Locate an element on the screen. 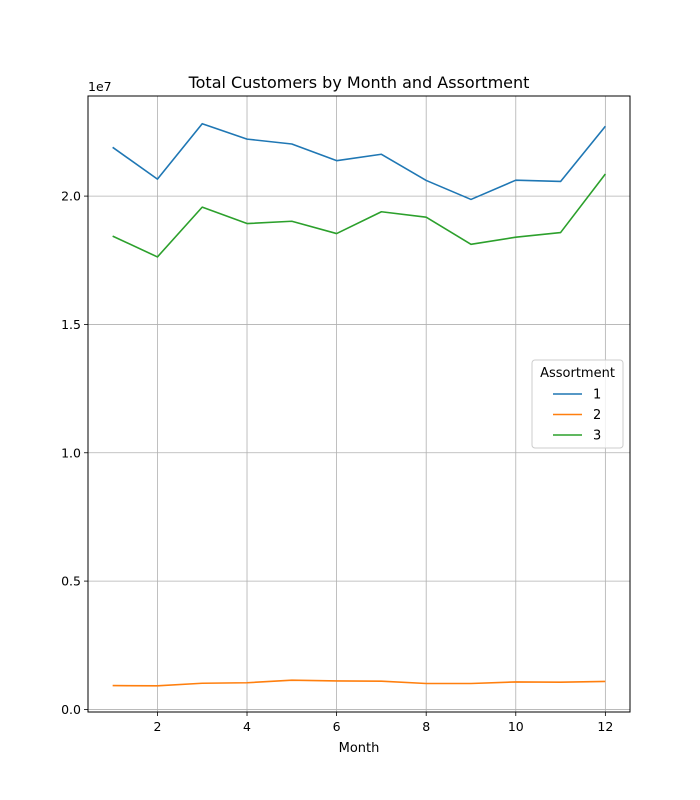 The image size is (700, 800). y-tick-label: 1.5 is located at coordinates (71, 324).